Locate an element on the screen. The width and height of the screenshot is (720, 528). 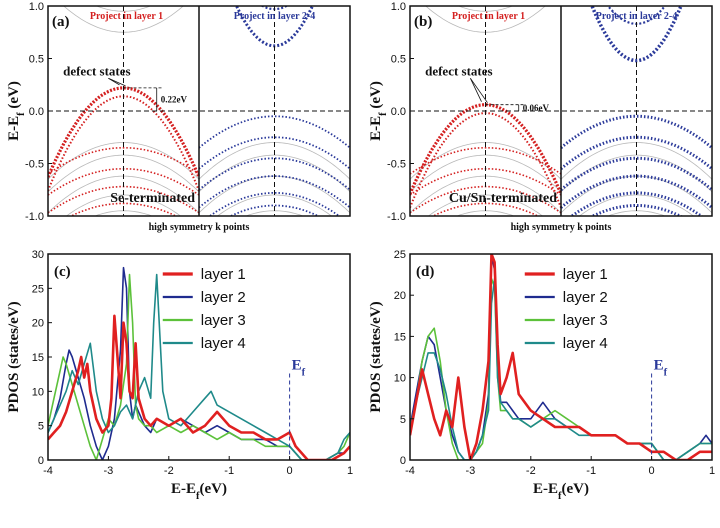
y-axis-label-tail: (eV) is located at coordinates (14, 96).